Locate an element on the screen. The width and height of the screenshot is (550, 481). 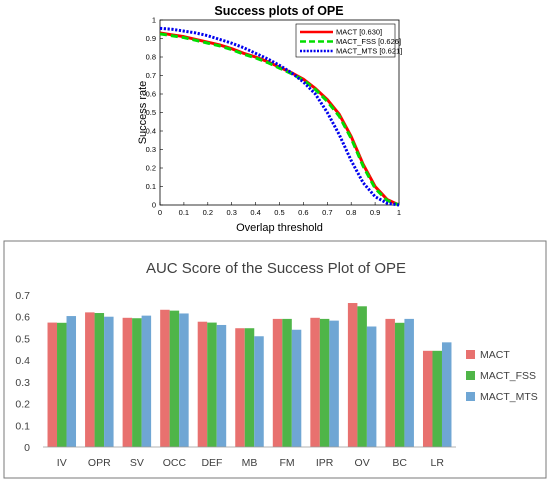
bottom-legend-label-2: MACT_FSS is located at coordinates (508, 376).